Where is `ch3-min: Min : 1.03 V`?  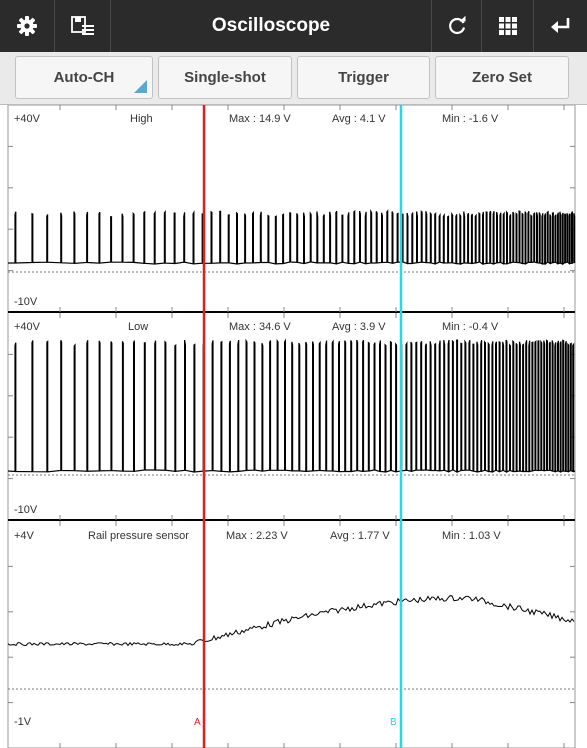 ch3-min: Min : 1.03 V is located at coordinates (471, 536).